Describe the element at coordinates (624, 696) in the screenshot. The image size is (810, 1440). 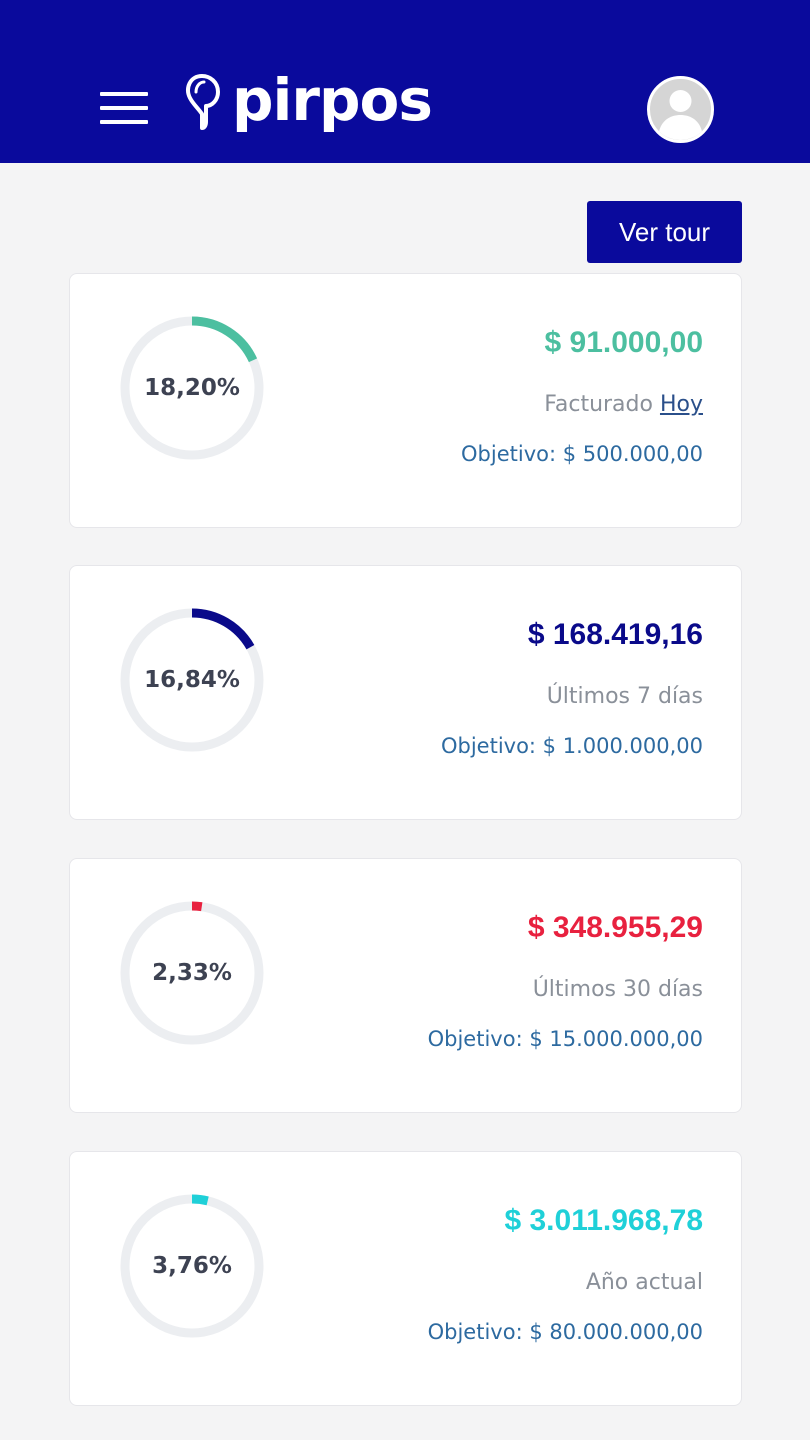
I see `period-label: Últimos 7 días` at that location.